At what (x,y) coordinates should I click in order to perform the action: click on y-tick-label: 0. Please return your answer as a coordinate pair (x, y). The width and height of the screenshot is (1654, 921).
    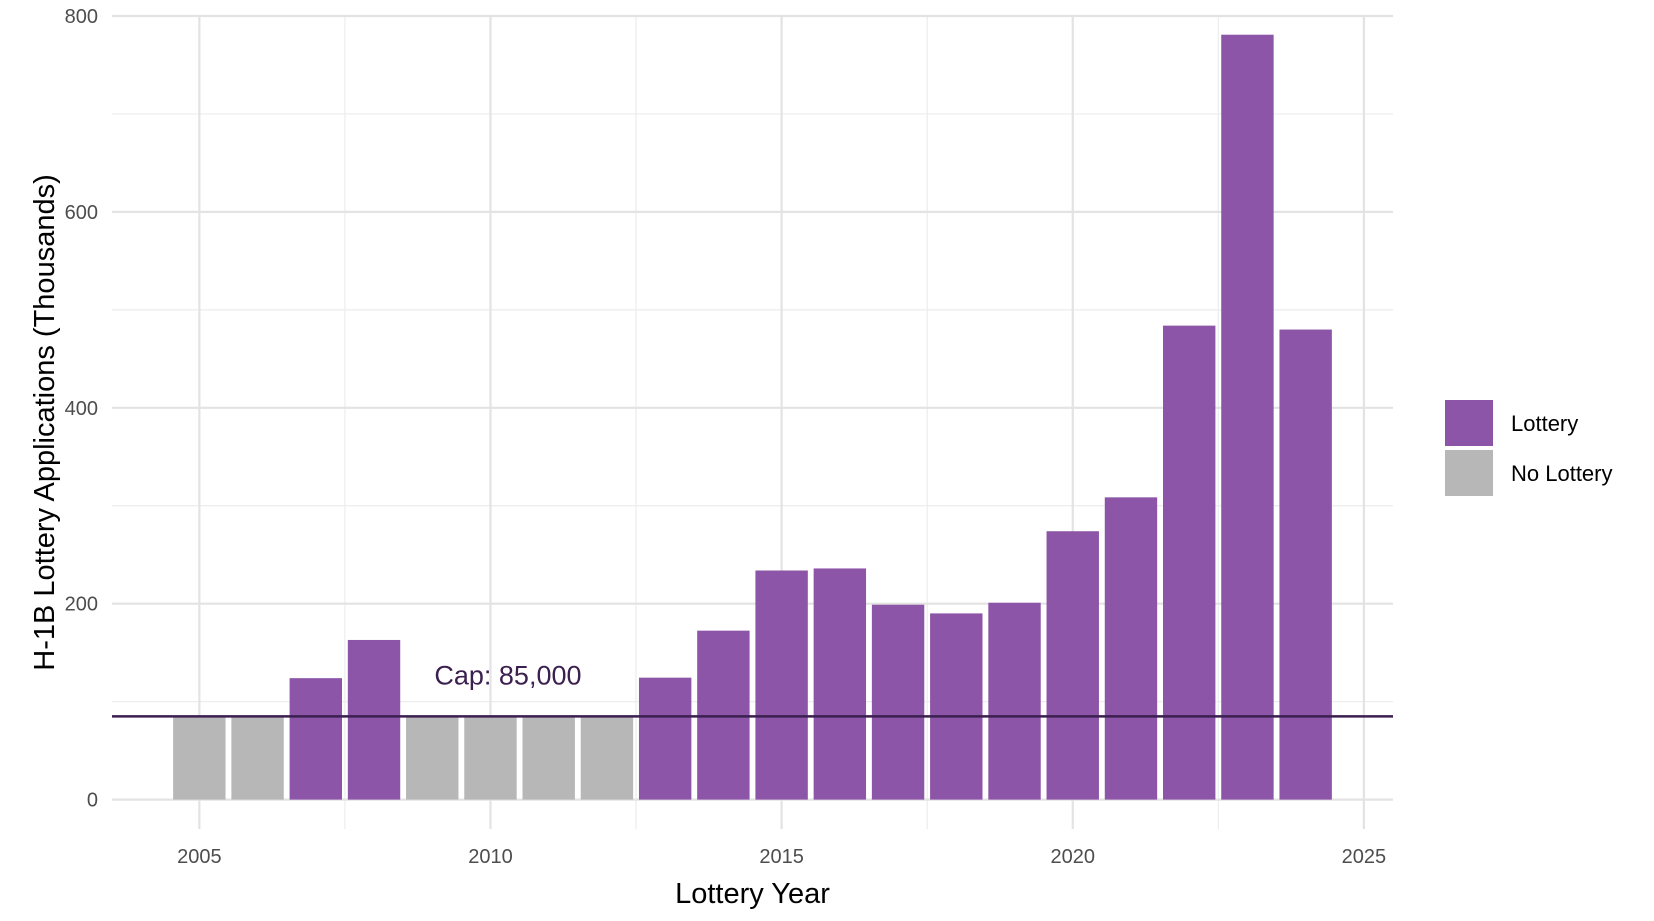
    Looking at the image, I should click on (92, 801).